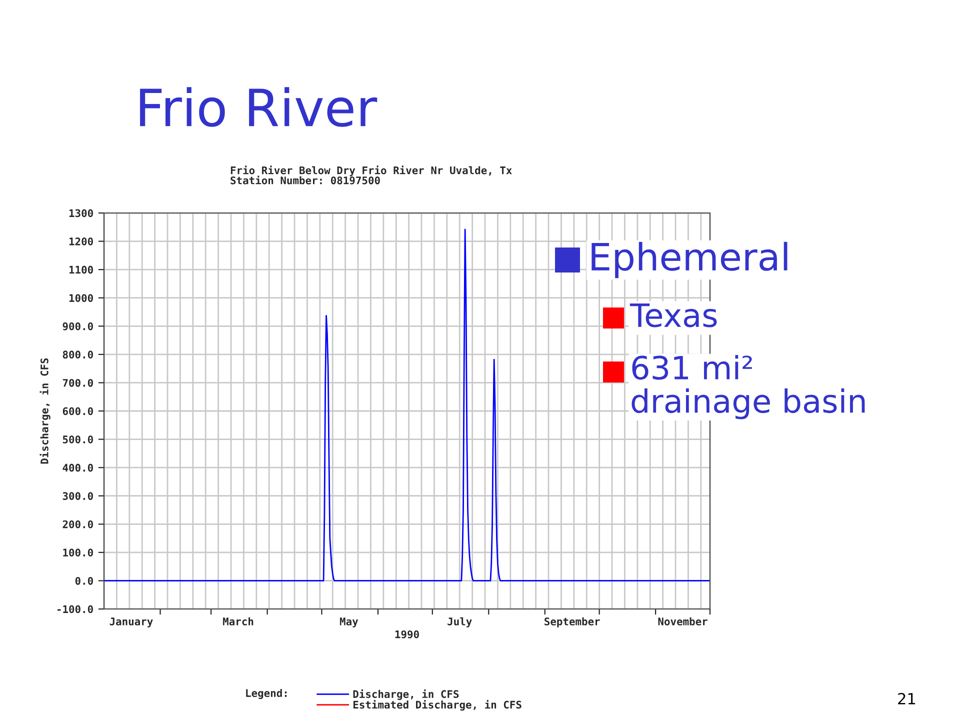 This screenshot has height=721, width=953. What do you see at coordinates (238, 621) in the screenshot?
I see `x-tick-label: March` at bounding box center [238, 621].